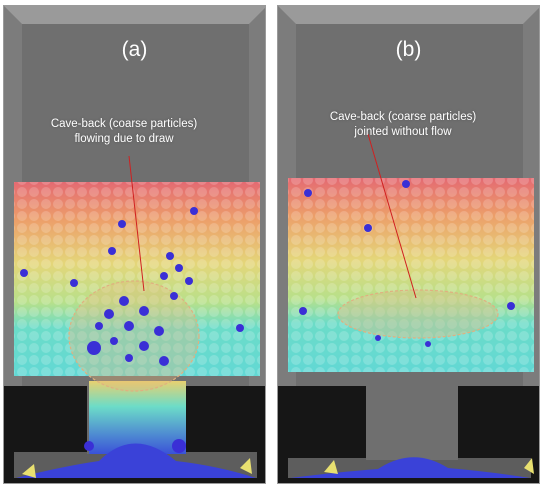  Describe the element at coordinates (124, 139) in the screenshot. I see `panel-a-annotation-line2: flowing due to draw` at that location.